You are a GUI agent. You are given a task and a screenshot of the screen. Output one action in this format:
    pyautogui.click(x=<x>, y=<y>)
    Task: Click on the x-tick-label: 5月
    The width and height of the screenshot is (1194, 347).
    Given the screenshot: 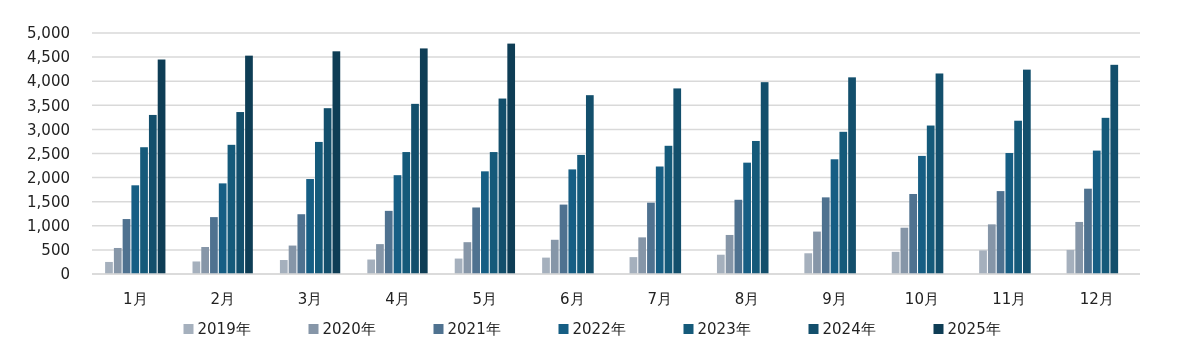 What is the action you would take?
    pyautogui.click(x=485, y=299)
    